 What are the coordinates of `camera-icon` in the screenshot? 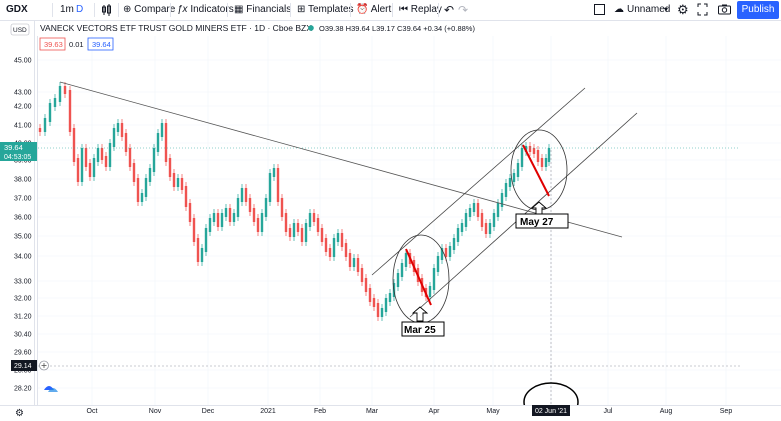 It's located at (724, 10).